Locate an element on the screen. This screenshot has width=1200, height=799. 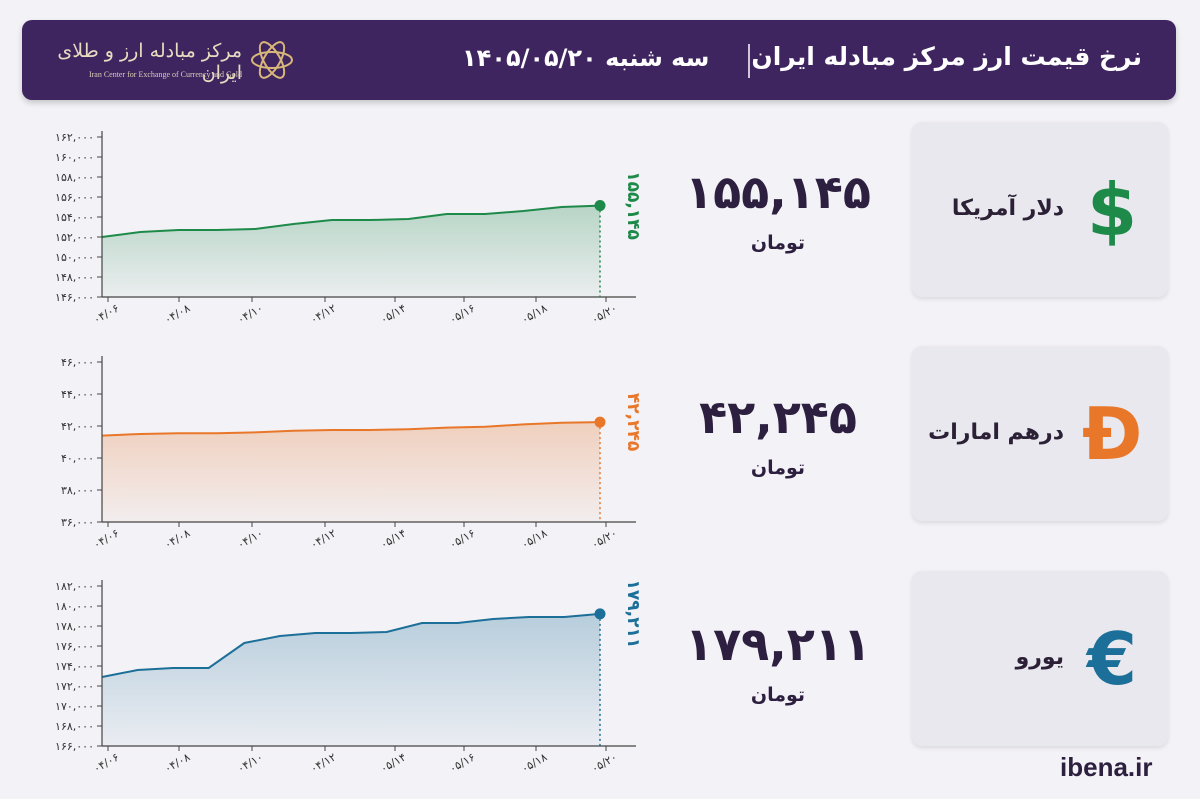
site-url: ibena.ir is located at coordinates (1106, 767).